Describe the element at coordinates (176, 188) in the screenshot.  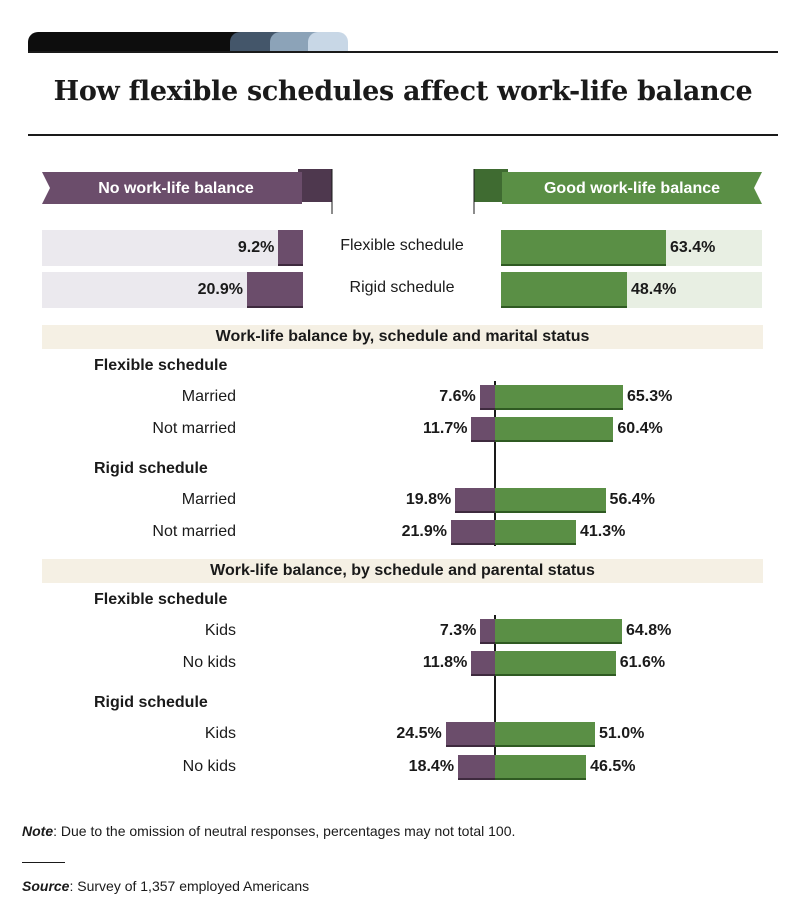
I see `legend-negative-label: No work-life balance` at that location.